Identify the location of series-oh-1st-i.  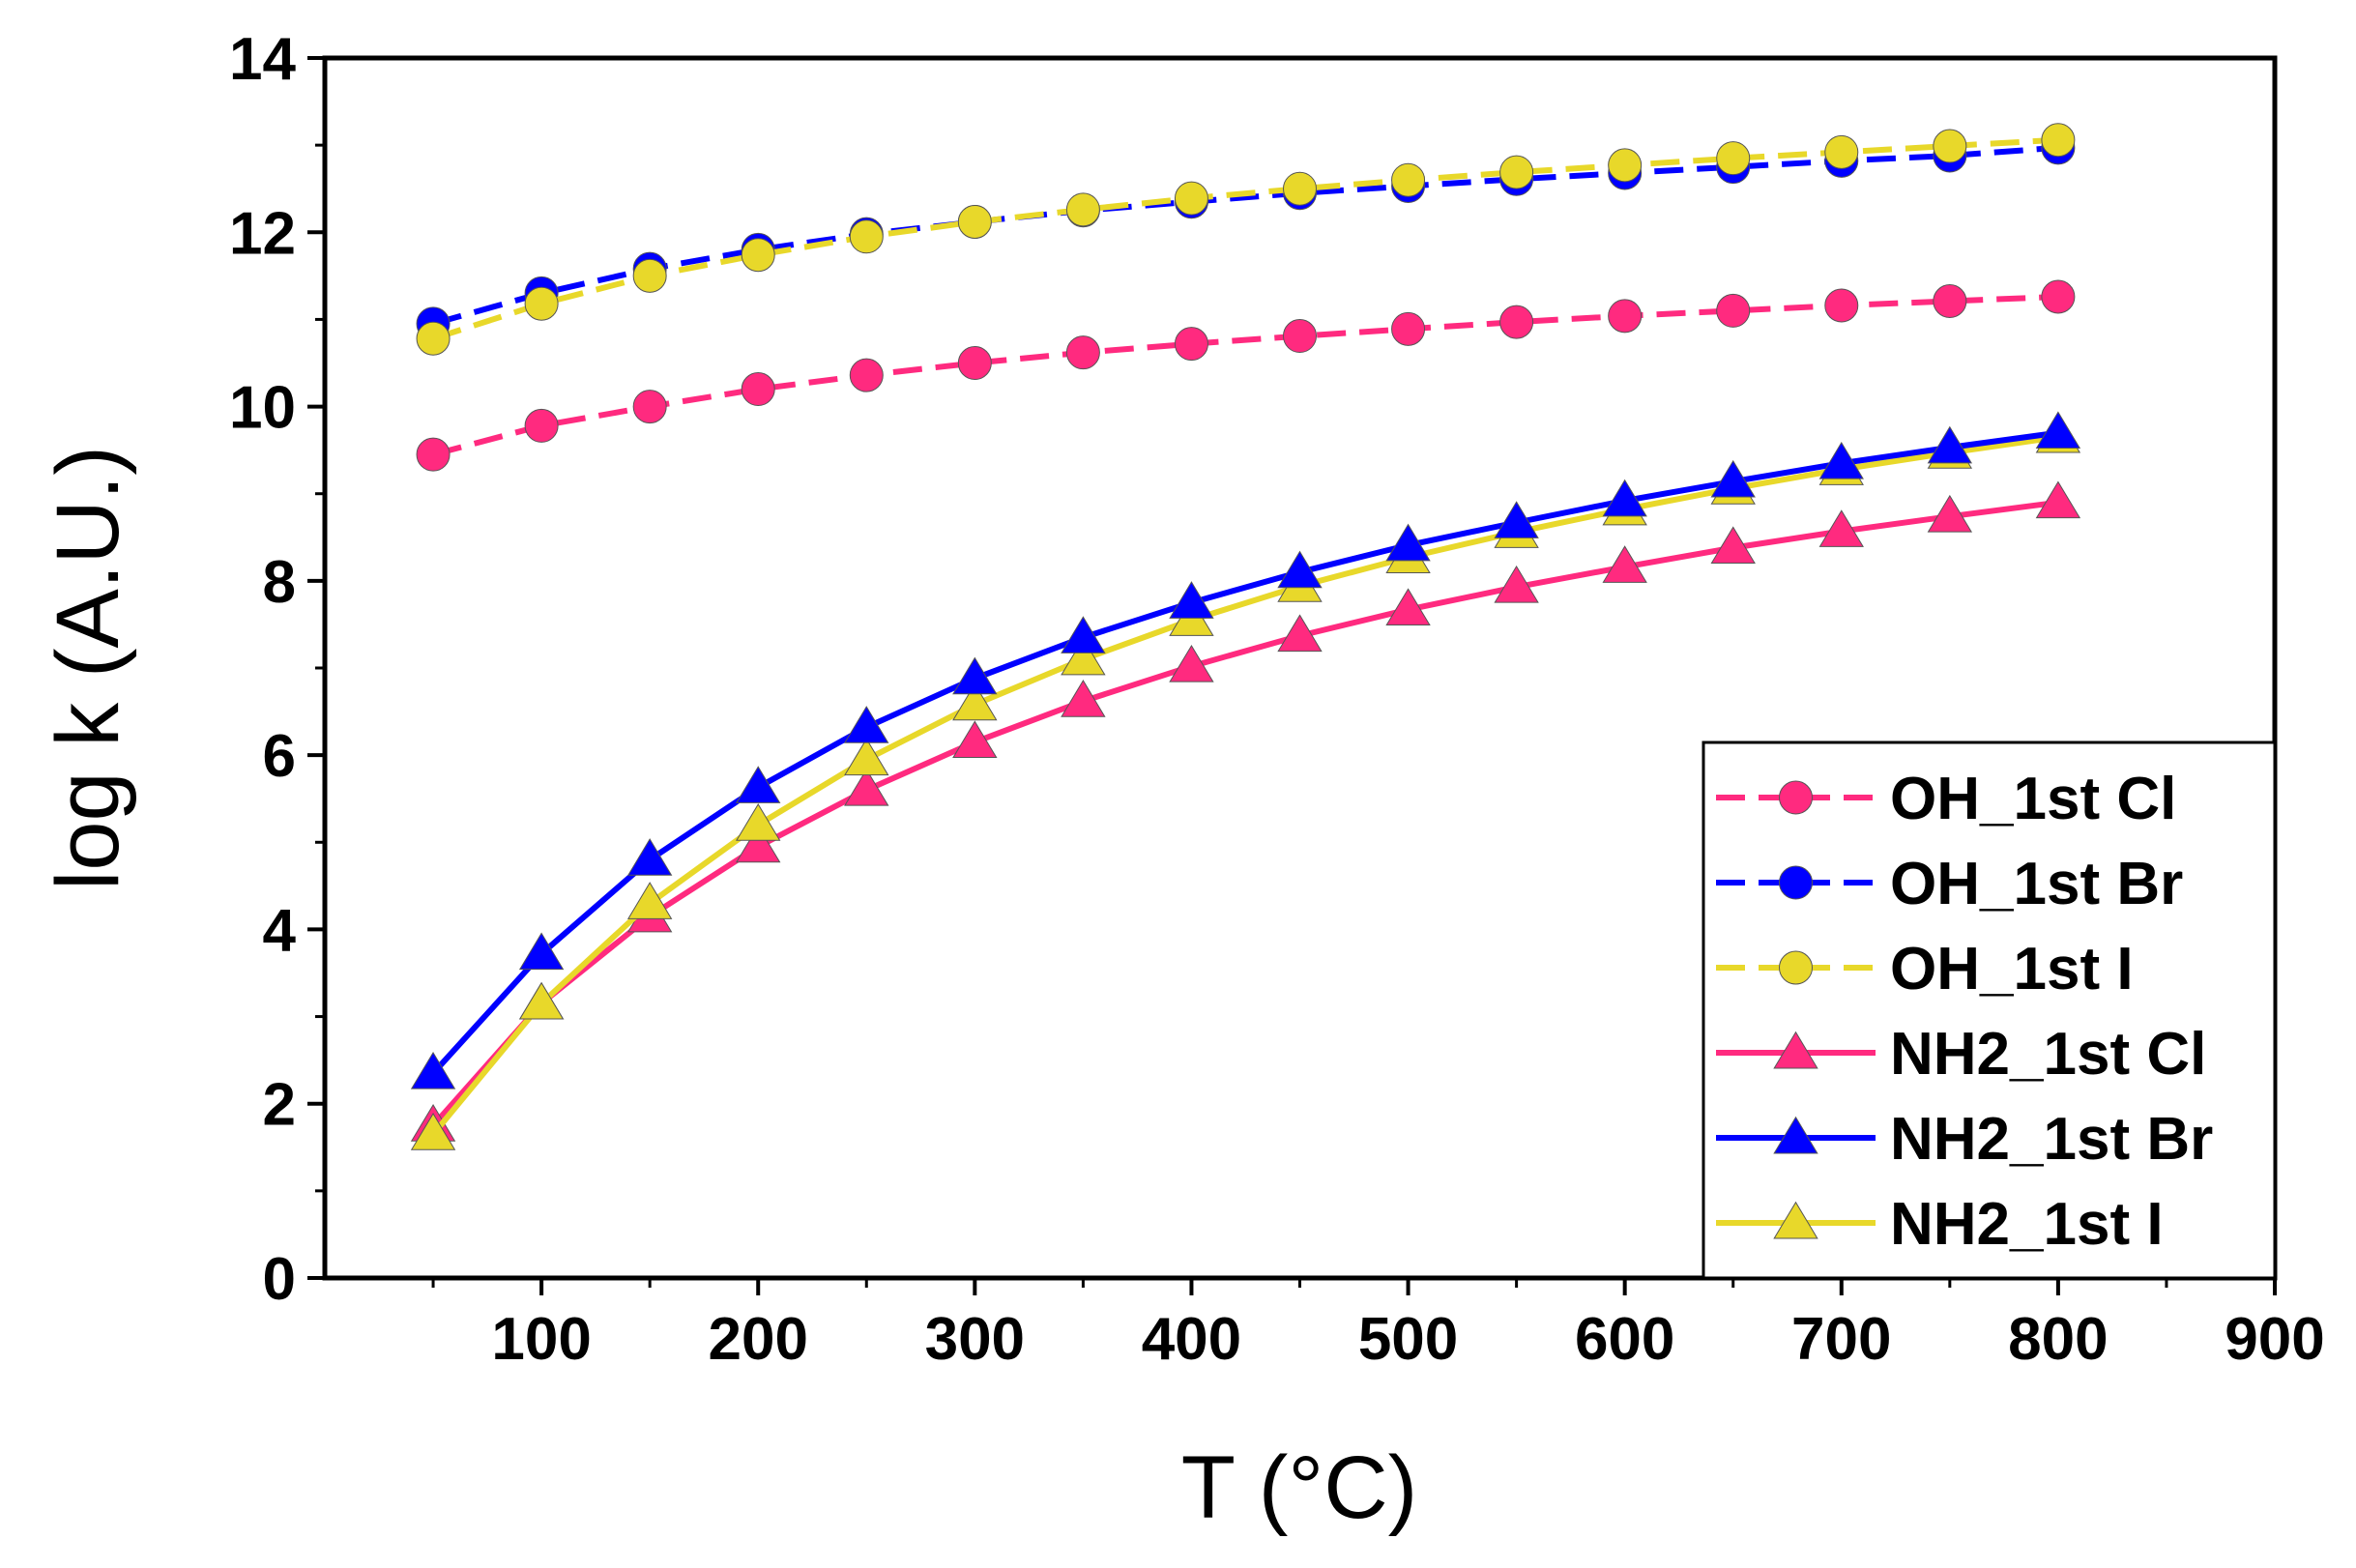
(1246, 239).